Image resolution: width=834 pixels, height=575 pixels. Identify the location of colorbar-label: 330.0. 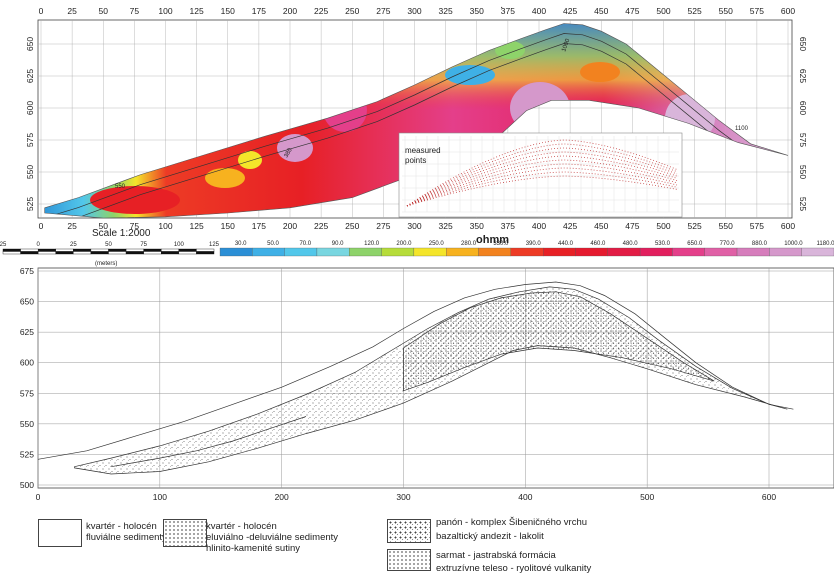
(501, 244).